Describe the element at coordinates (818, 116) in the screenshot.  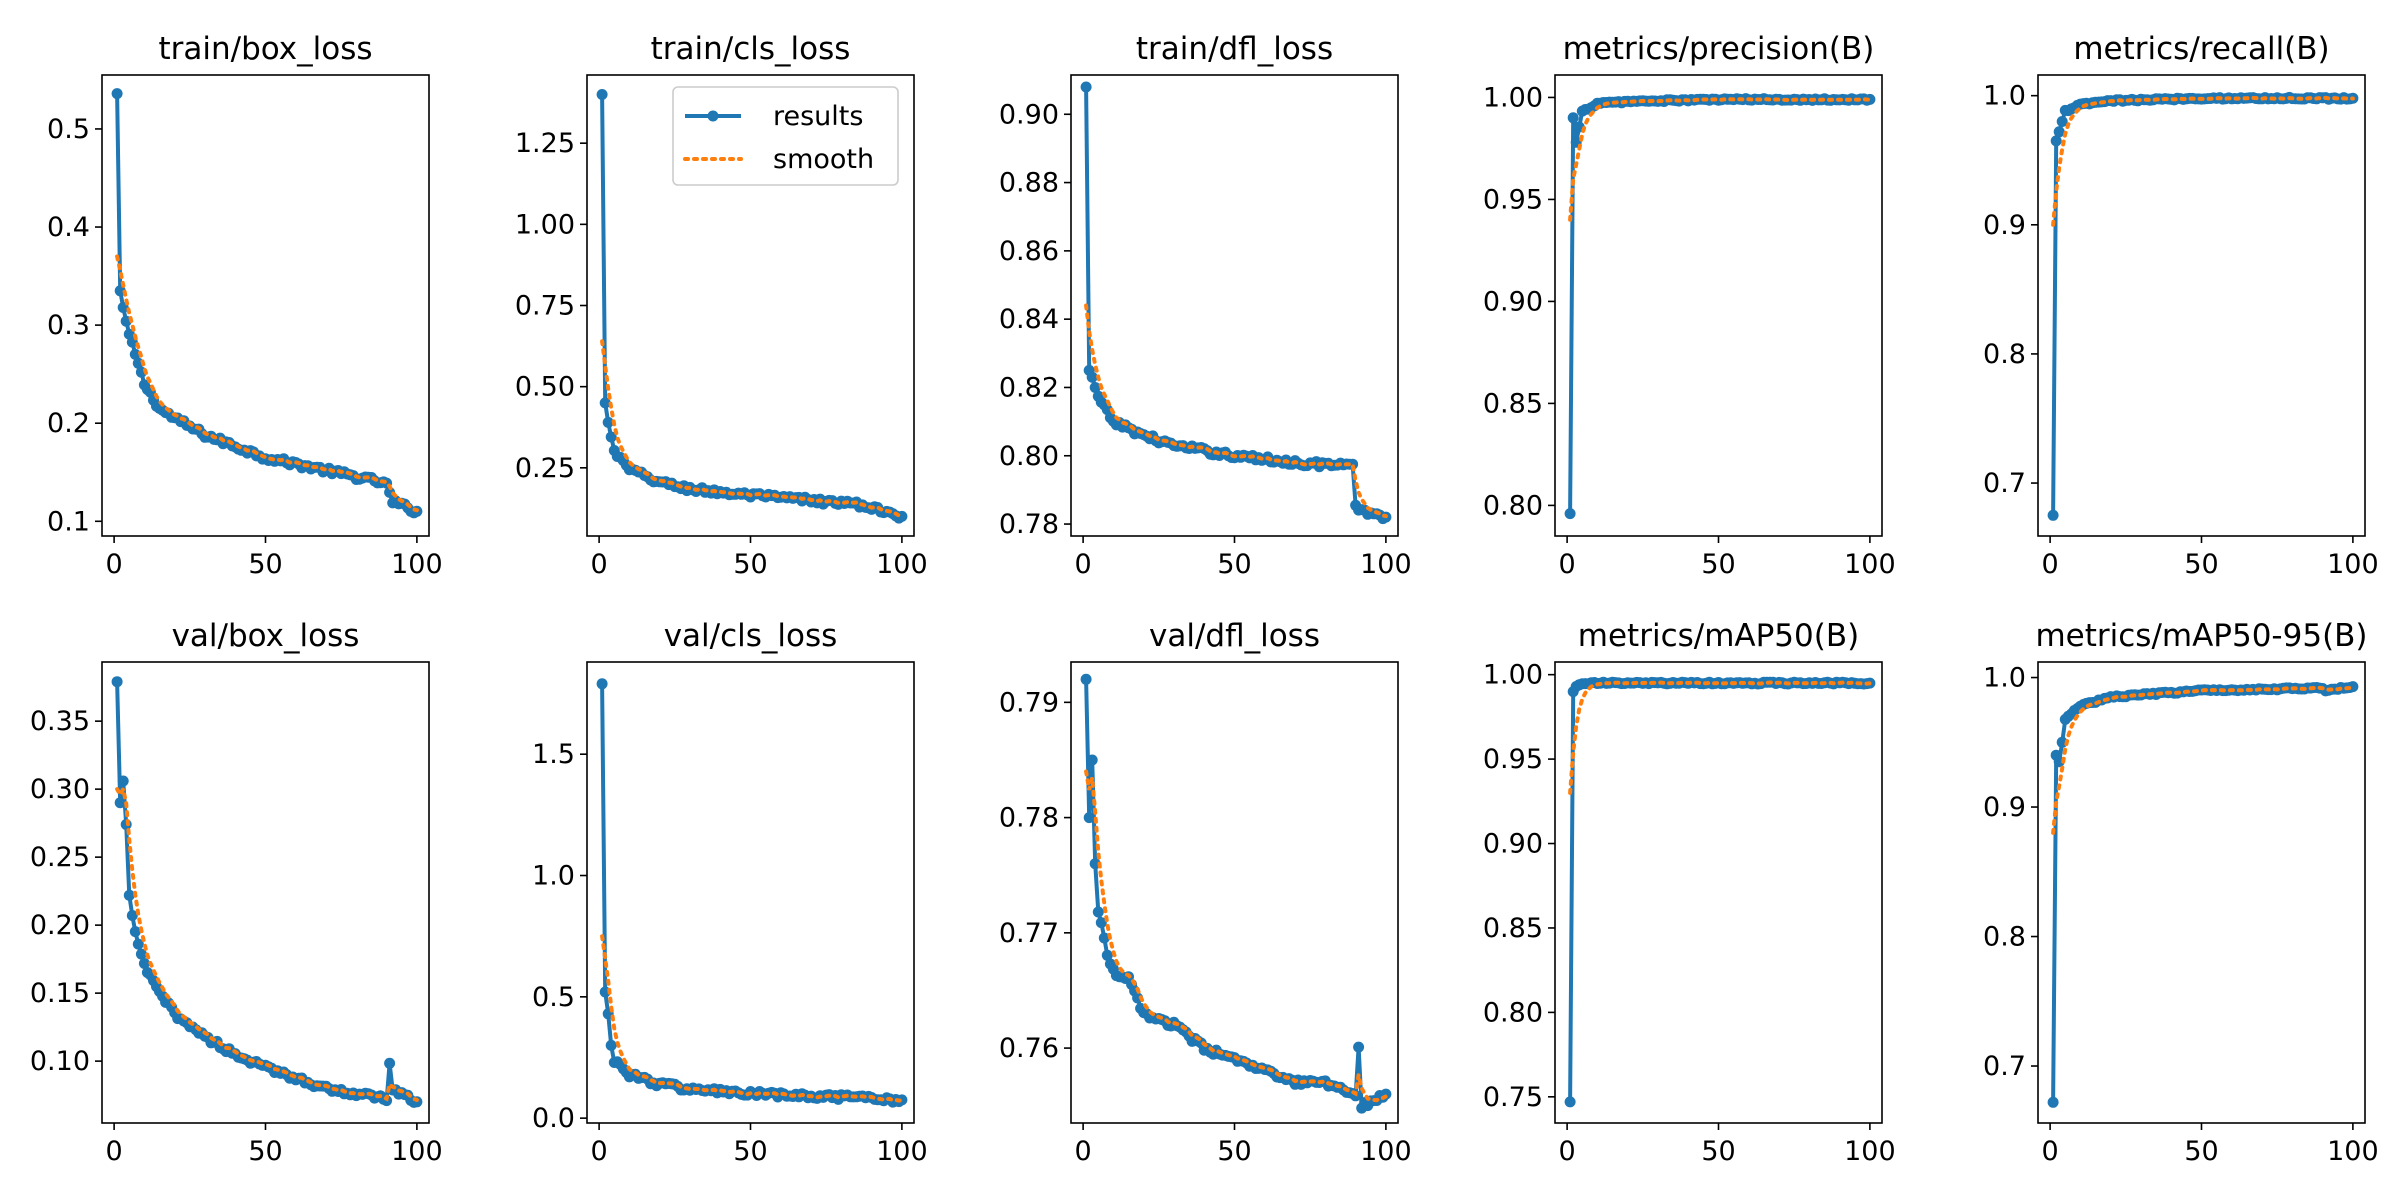
I see `legend-results-label: results` at that location.